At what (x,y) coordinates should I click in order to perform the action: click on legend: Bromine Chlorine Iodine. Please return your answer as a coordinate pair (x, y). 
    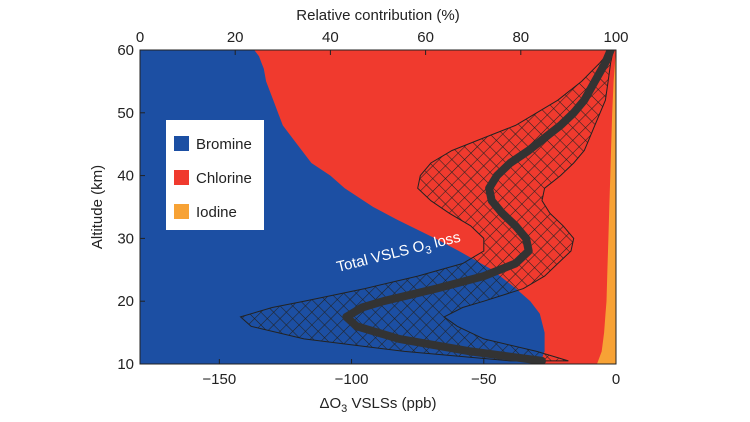
    Looking at the image, I should click on (215, 175).